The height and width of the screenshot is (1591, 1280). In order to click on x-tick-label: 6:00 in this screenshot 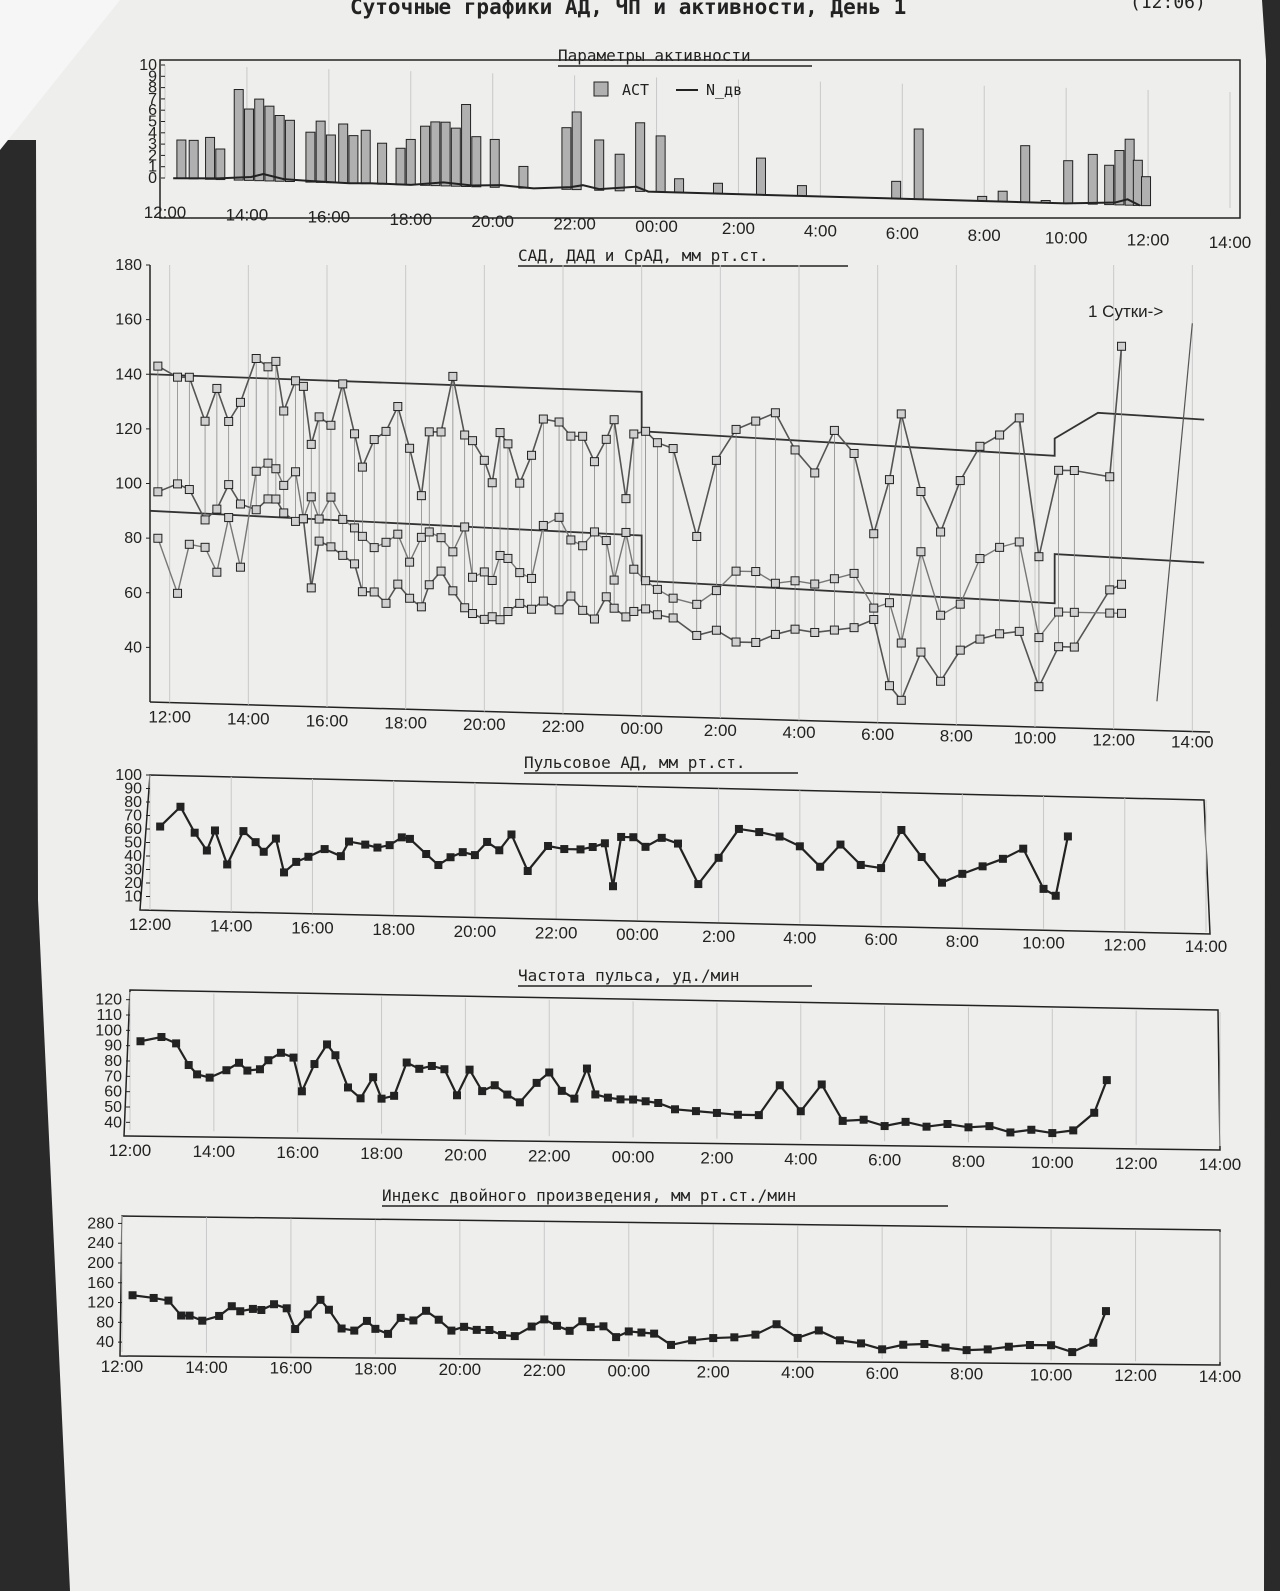, I will do `click(902, 233)`.